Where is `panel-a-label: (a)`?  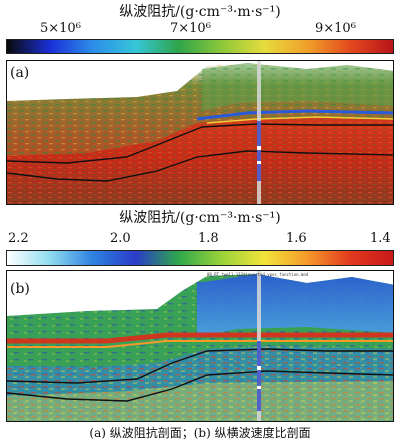
panel-a-label: (a) is located at coordinates (20, 73).